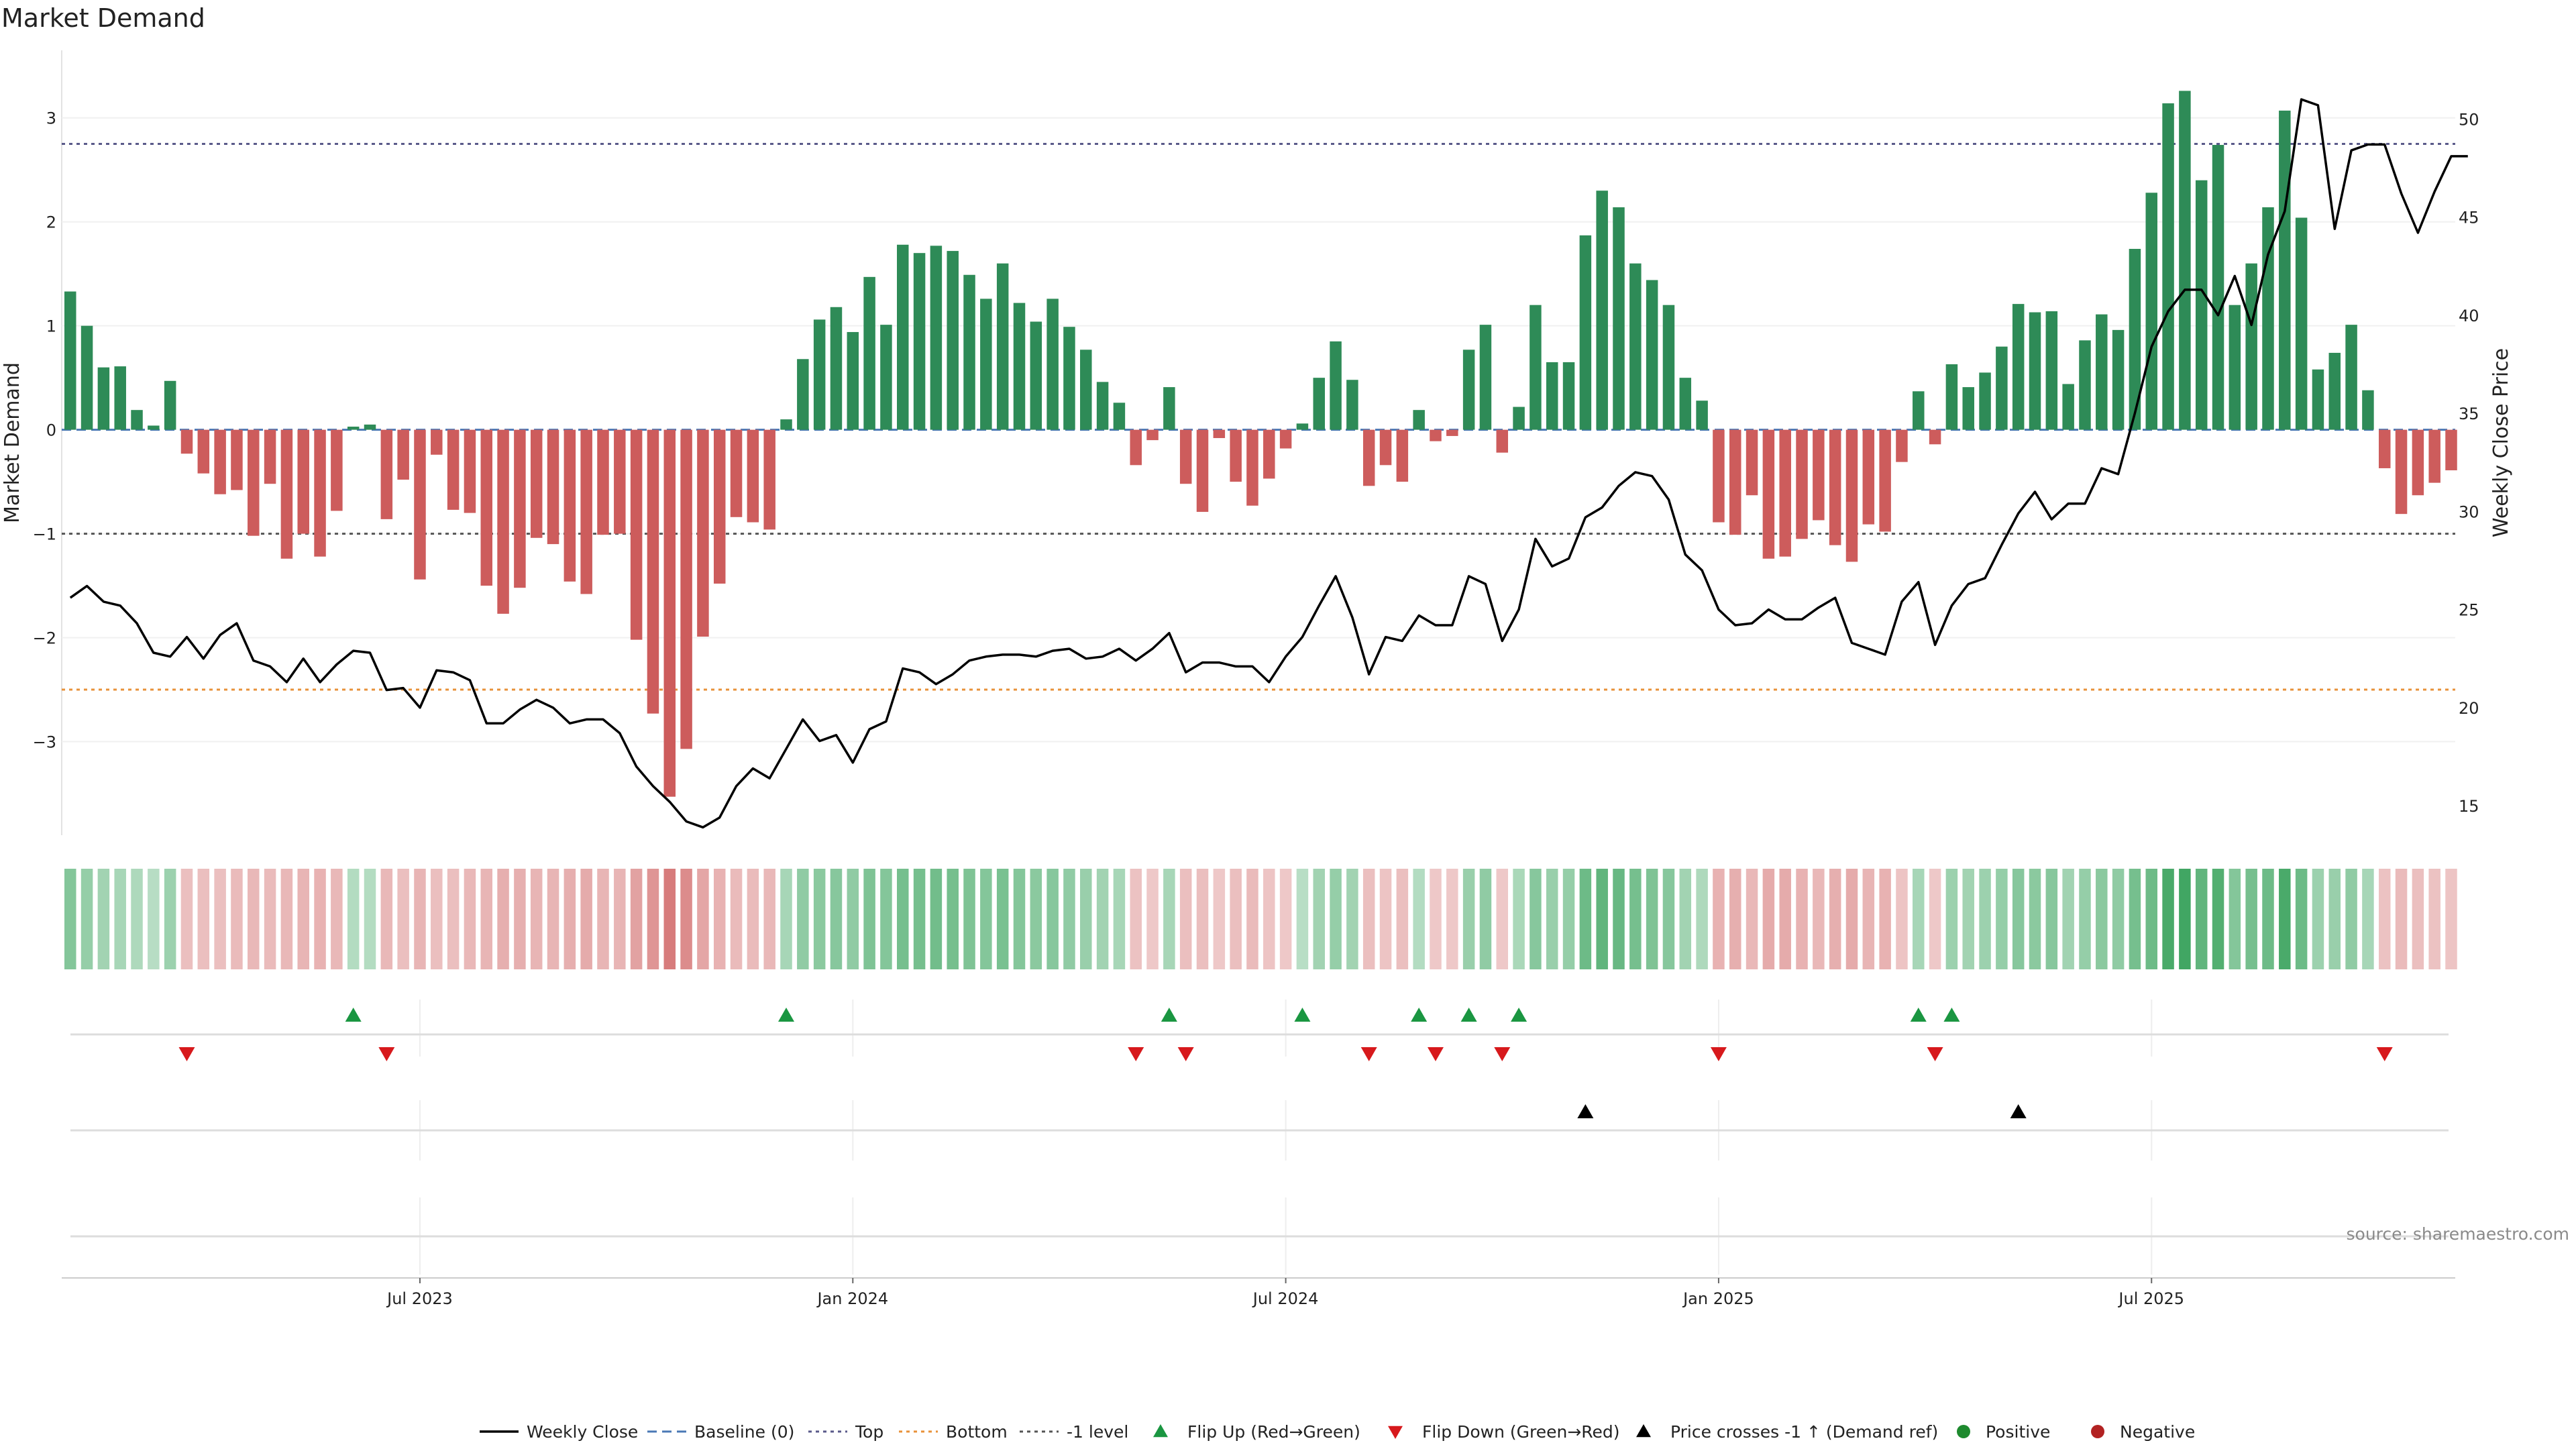 The height and width of the screenshot is (1449, 2576). I want to click on legend-label: Top, so click(869, 1432).